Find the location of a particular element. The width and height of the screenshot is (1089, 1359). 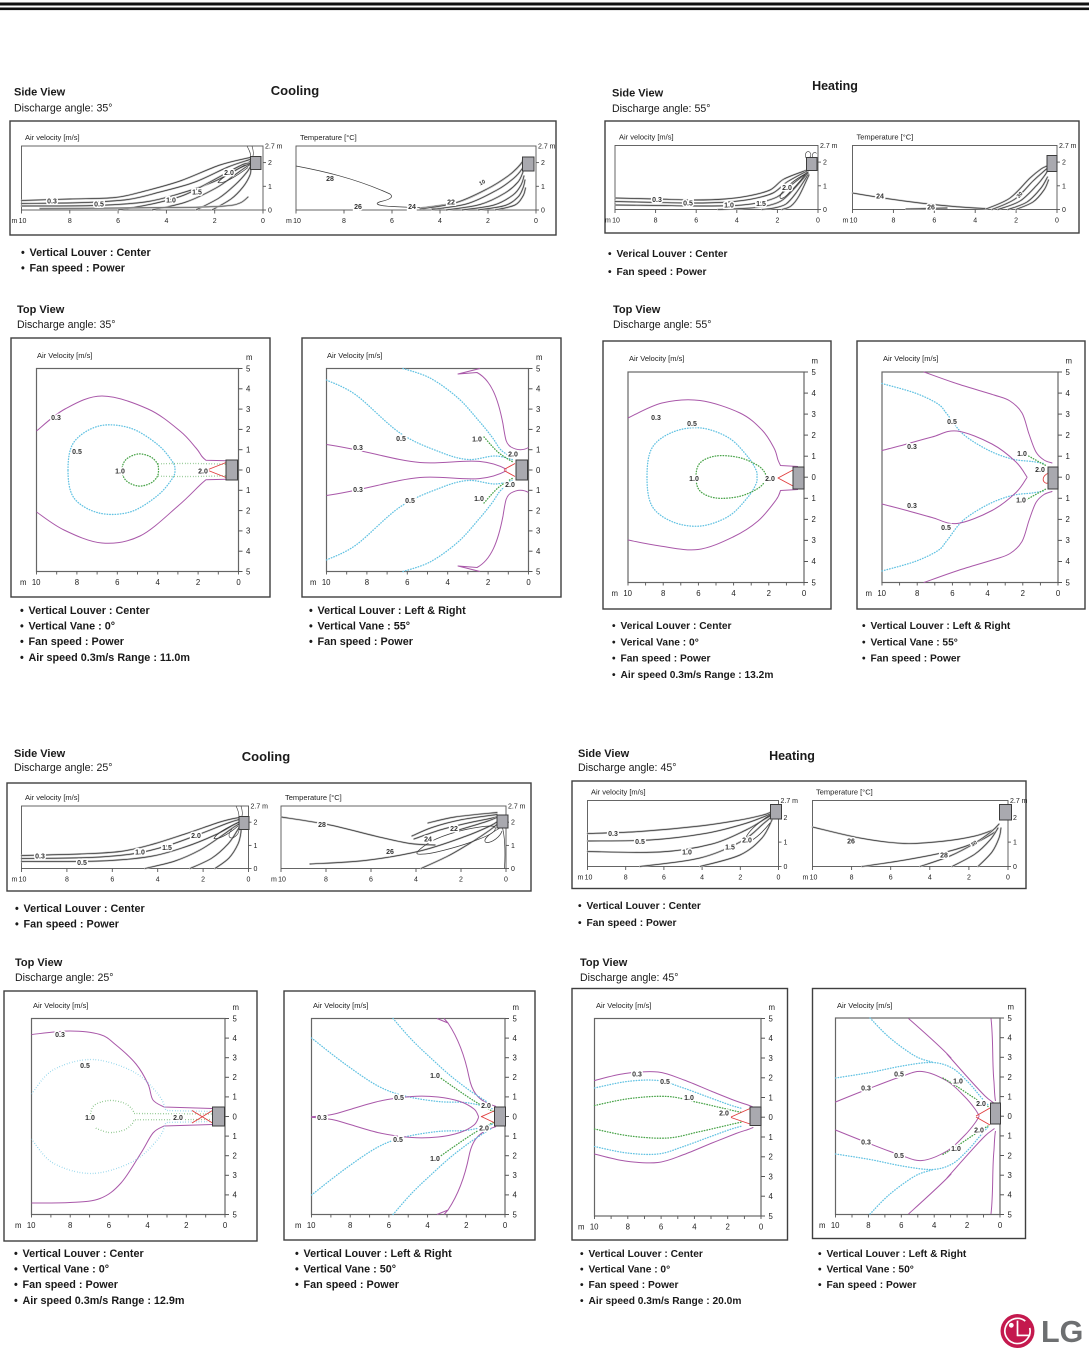

svg-text: Air velocity [m/s] is located at coordinates (52, 797).